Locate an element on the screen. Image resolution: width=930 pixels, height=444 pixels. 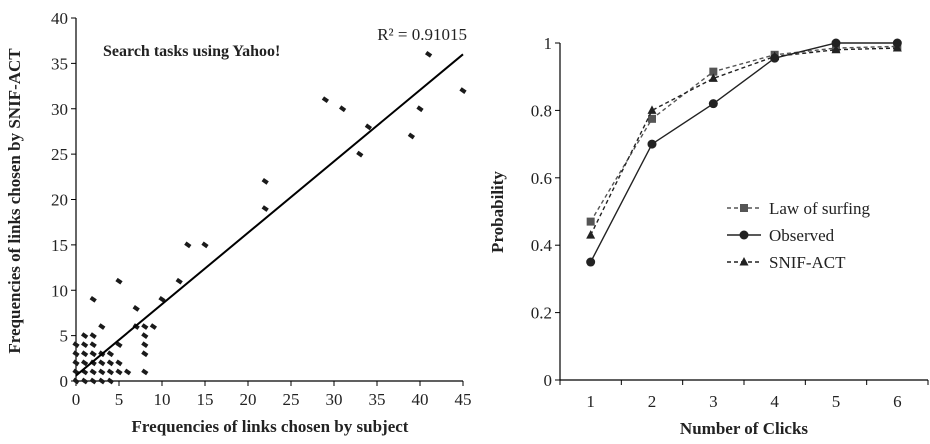
line-x-tick-label: 3 is located at coordinates (713, 401).